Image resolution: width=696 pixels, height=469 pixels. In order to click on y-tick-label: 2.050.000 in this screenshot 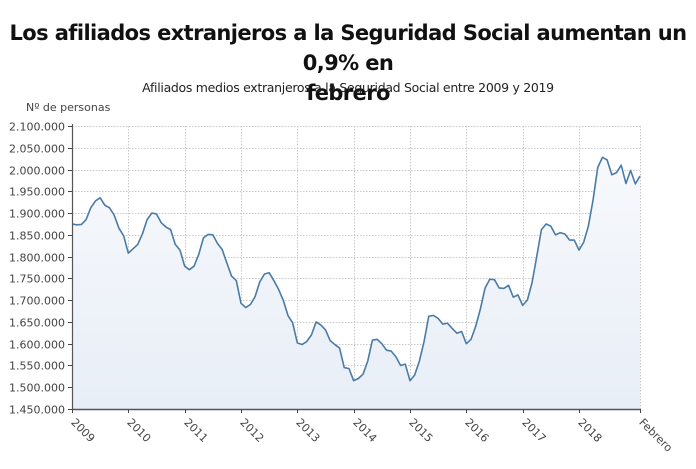, I will do `click(37, 149)`.